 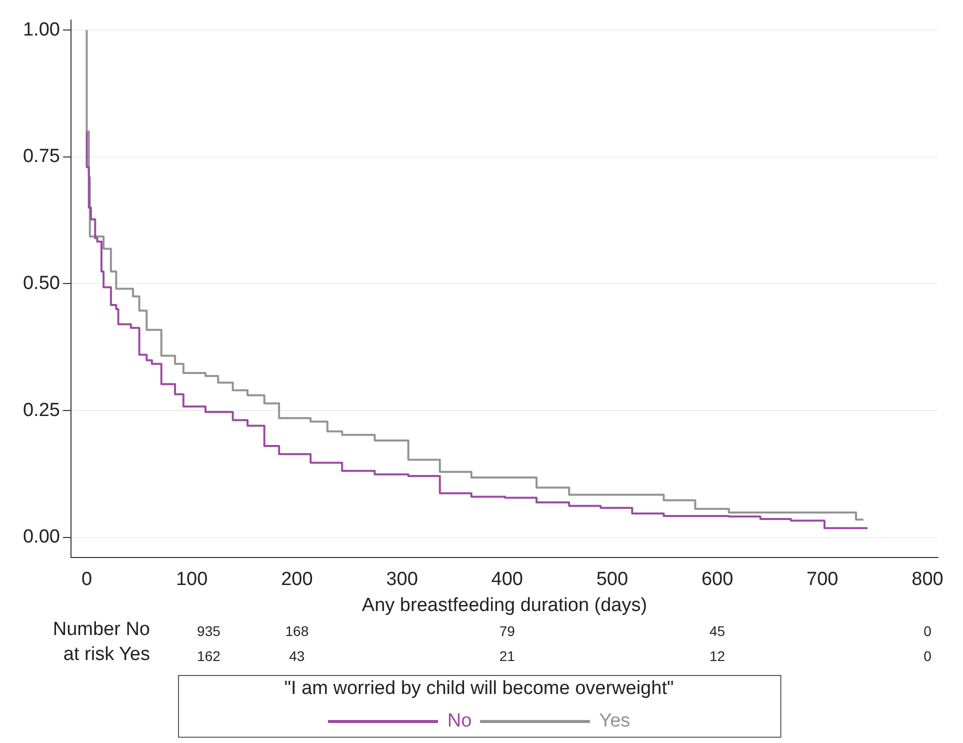 I want to click on text: 162, so click(x=208, y=656).